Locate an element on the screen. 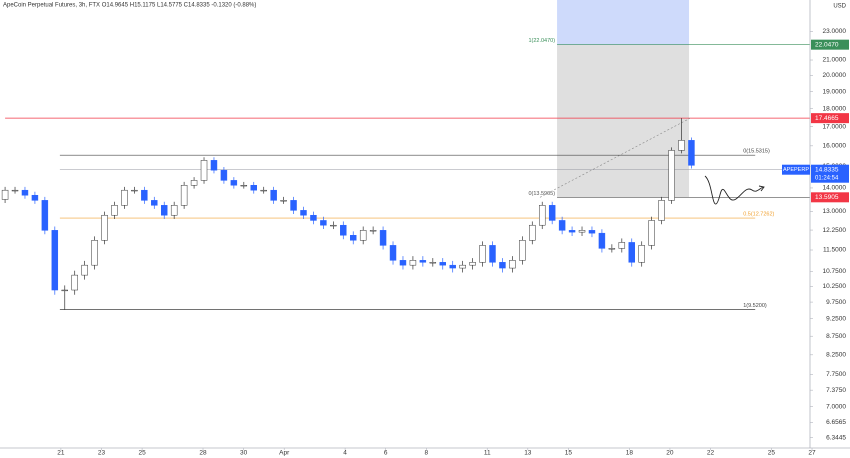 Image resolution: width=850 pixels, height=458 pixels. x-tick-label: 11 is located at coordinates (487, 453).